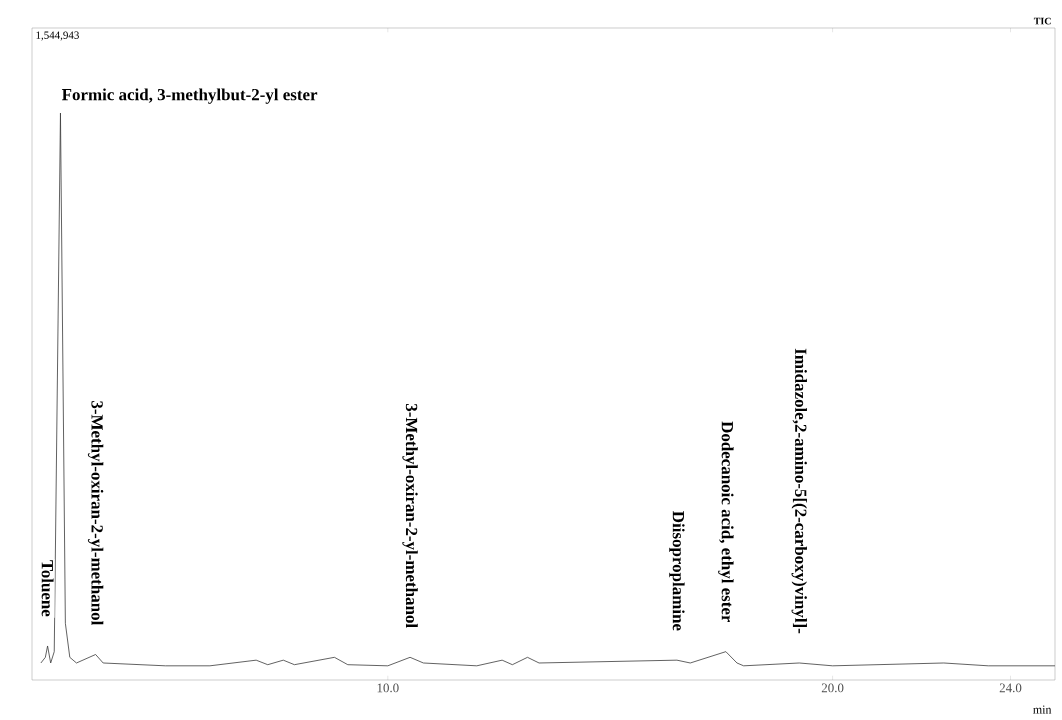 The image size is (1062, 720). Describe the element at coordinates (57, 36) in the screenshot. I see `text: 1,544,943` at that location.